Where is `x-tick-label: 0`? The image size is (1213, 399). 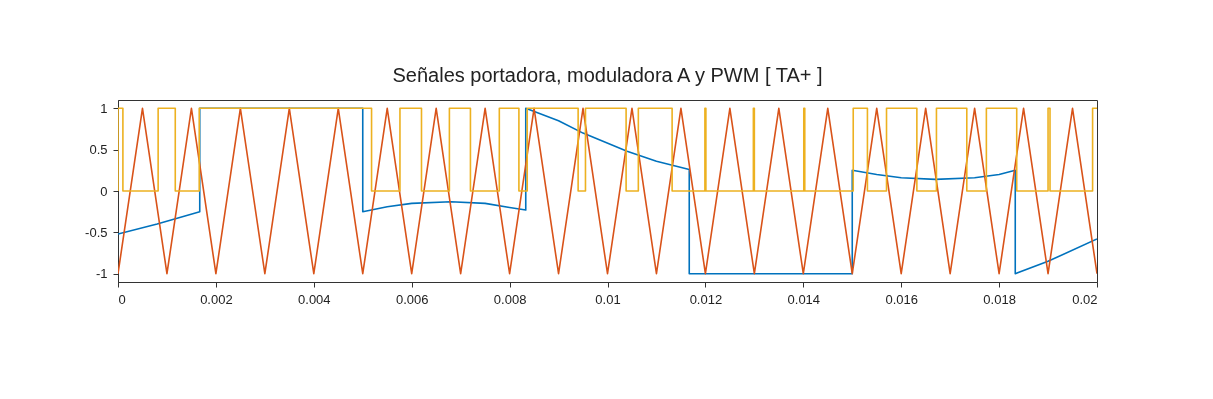
x-tick-label: 0 is located at coordinates (122, 299).